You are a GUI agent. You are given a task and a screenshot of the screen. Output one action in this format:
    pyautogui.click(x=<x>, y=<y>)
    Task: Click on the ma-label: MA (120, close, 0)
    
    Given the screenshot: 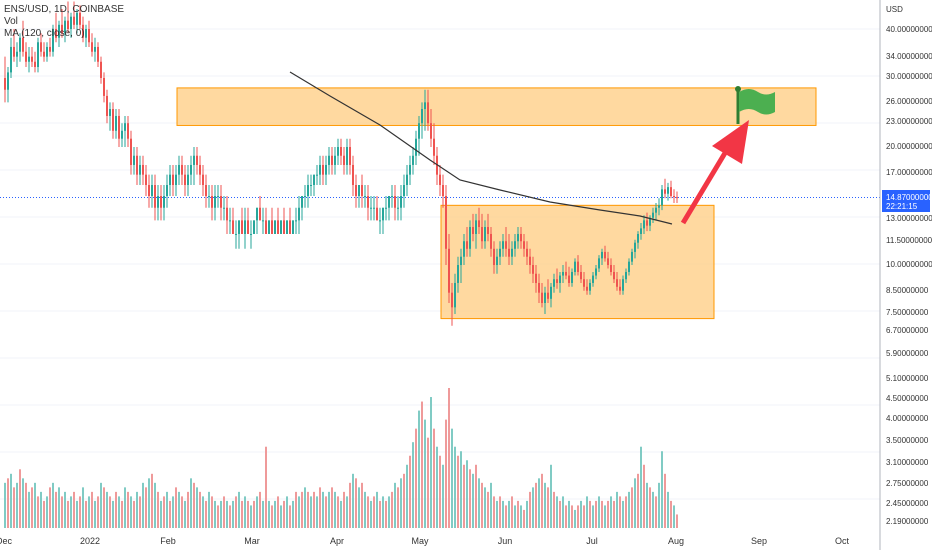 What is the action you would take?
    pyautogui.click(x=44, y=33)
    